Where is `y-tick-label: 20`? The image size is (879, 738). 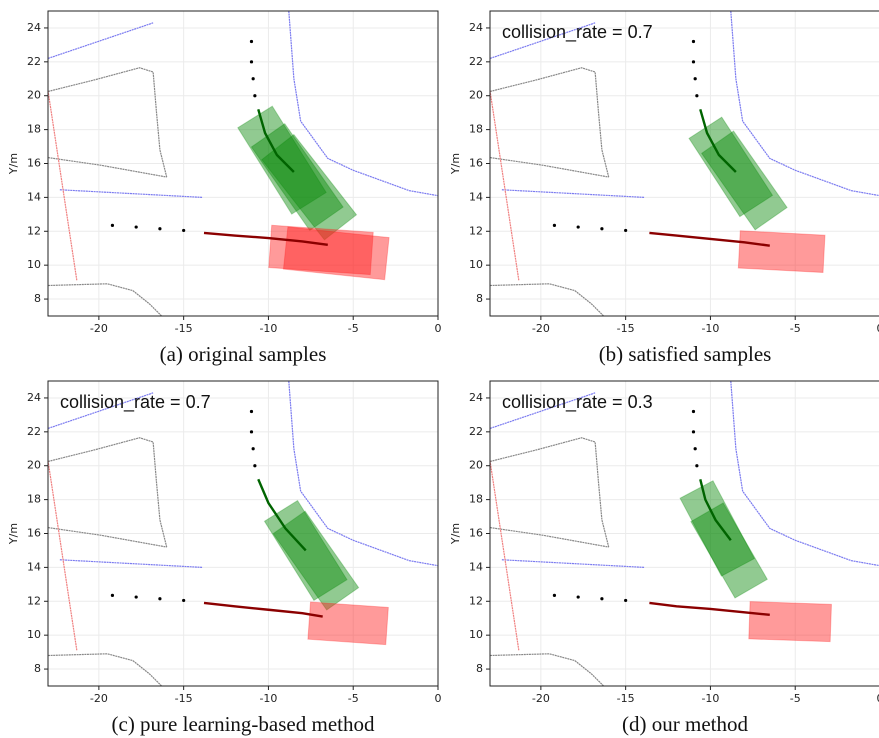
y-tick-label: 20 is located at coordinates (476, 465).